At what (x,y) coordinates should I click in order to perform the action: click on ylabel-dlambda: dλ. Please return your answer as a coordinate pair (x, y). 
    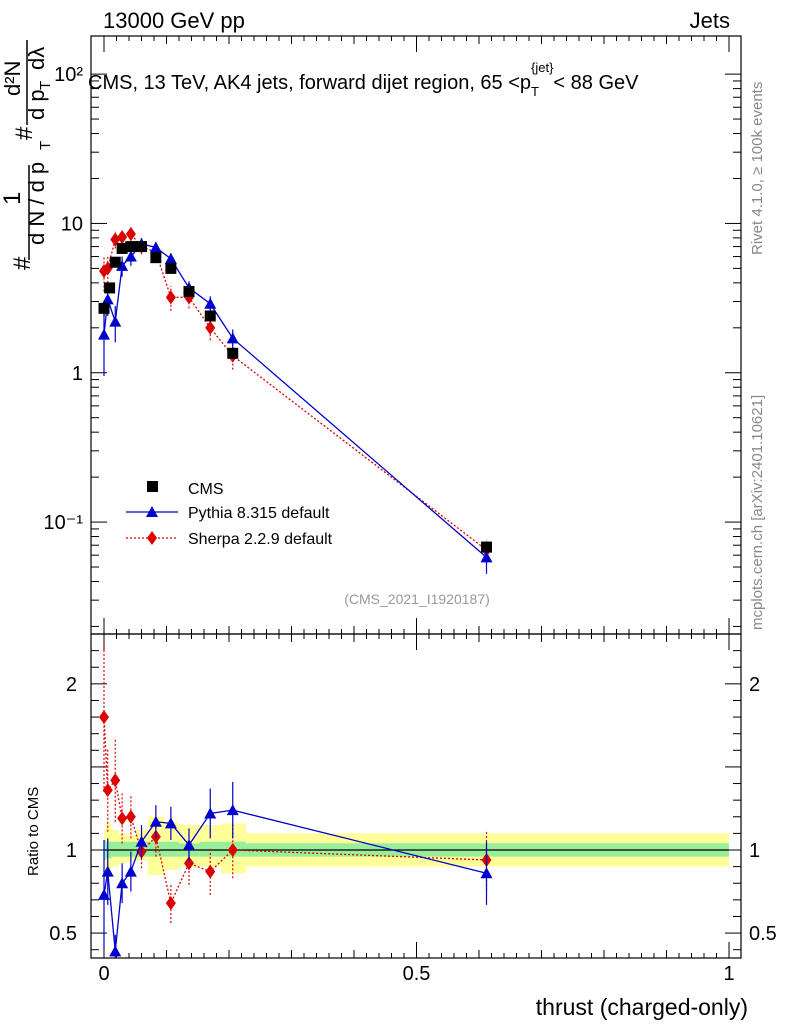
    Looking at the image, I should click on (36, 58).